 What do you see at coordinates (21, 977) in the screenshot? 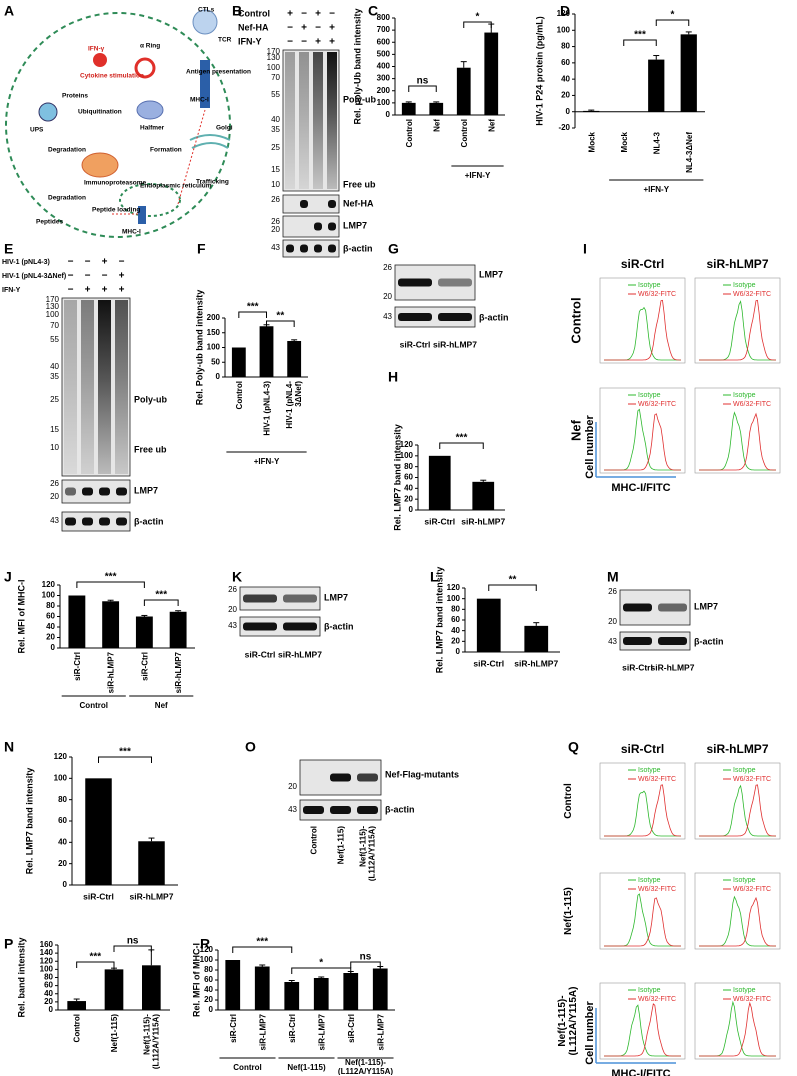
I see `y-axis-label: Rel. band intensity` at bounding box center [21, 977].